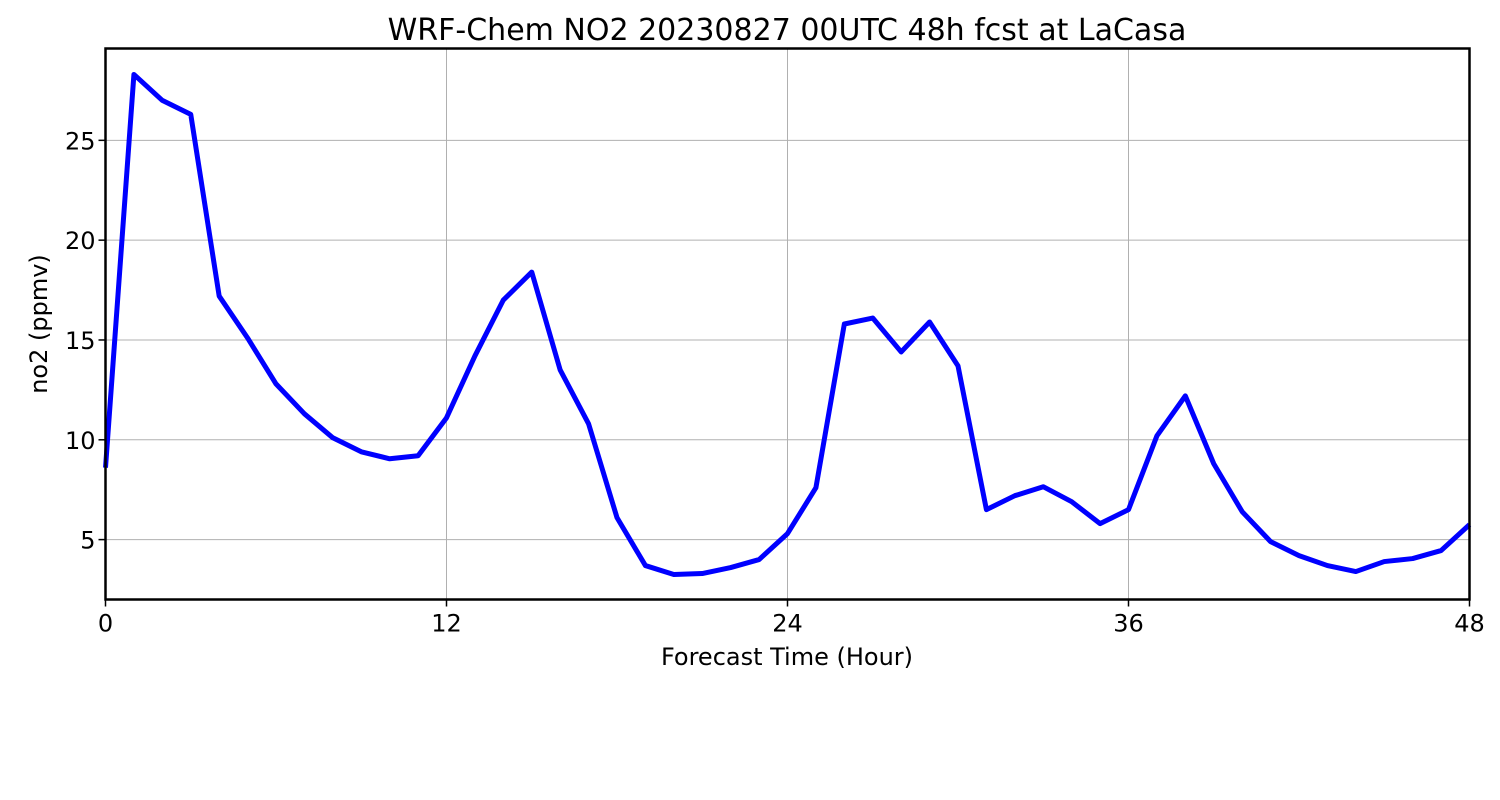 This screenshot has height=800, width=1500. I want to click on x-tick-label: 12, so click(446, 624).